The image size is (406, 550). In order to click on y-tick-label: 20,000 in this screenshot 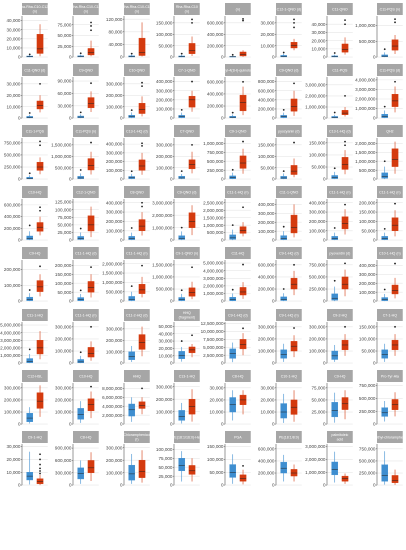, I will do `click(267, 34)`.